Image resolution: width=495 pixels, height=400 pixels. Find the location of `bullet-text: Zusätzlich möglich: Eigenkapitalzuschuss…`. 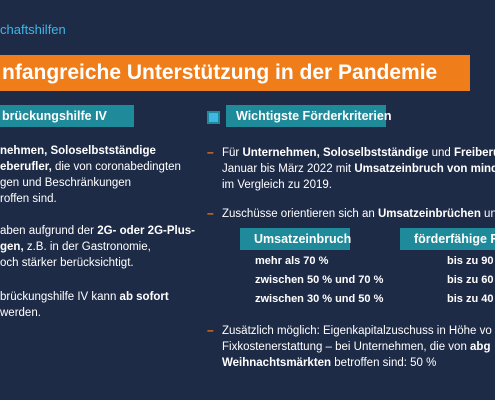

bullet-text: Zusätzlich möglich: Eigenkapitalzuschuss… is located at coordinates (357, 347).